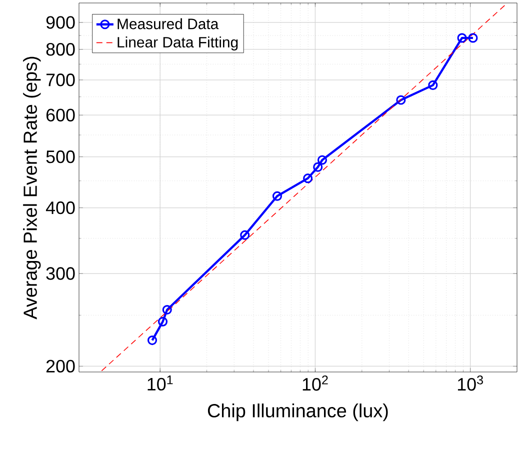 Image resolution: width=528 pixels, height=452 pixels. I want to click on y-tick-label: 500, so click(60, 157).